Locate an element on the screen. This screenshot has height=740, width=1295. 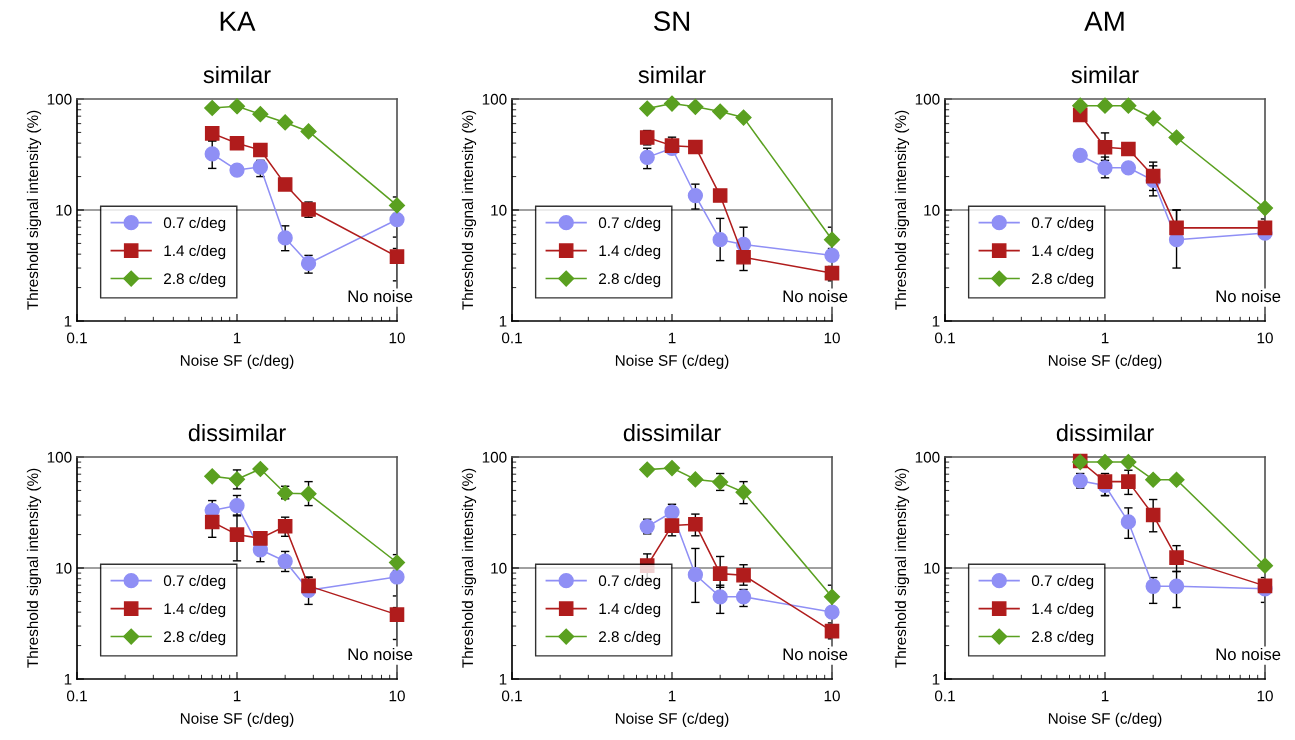
chart-title: AM is located at coordinates (1104, 21).